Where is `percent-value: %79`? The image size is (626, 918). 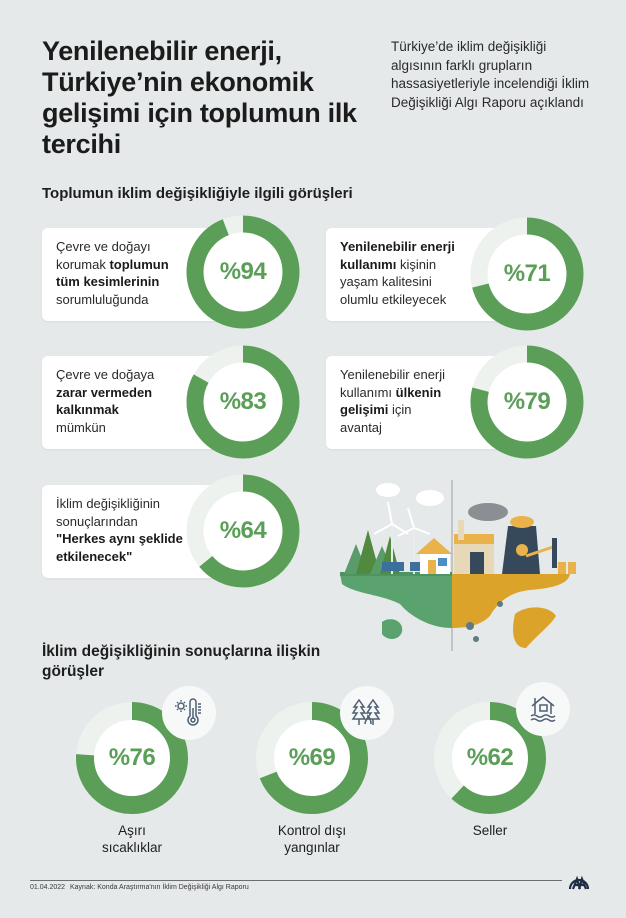 percent-value: %79 is located at coordinates (527, 401).